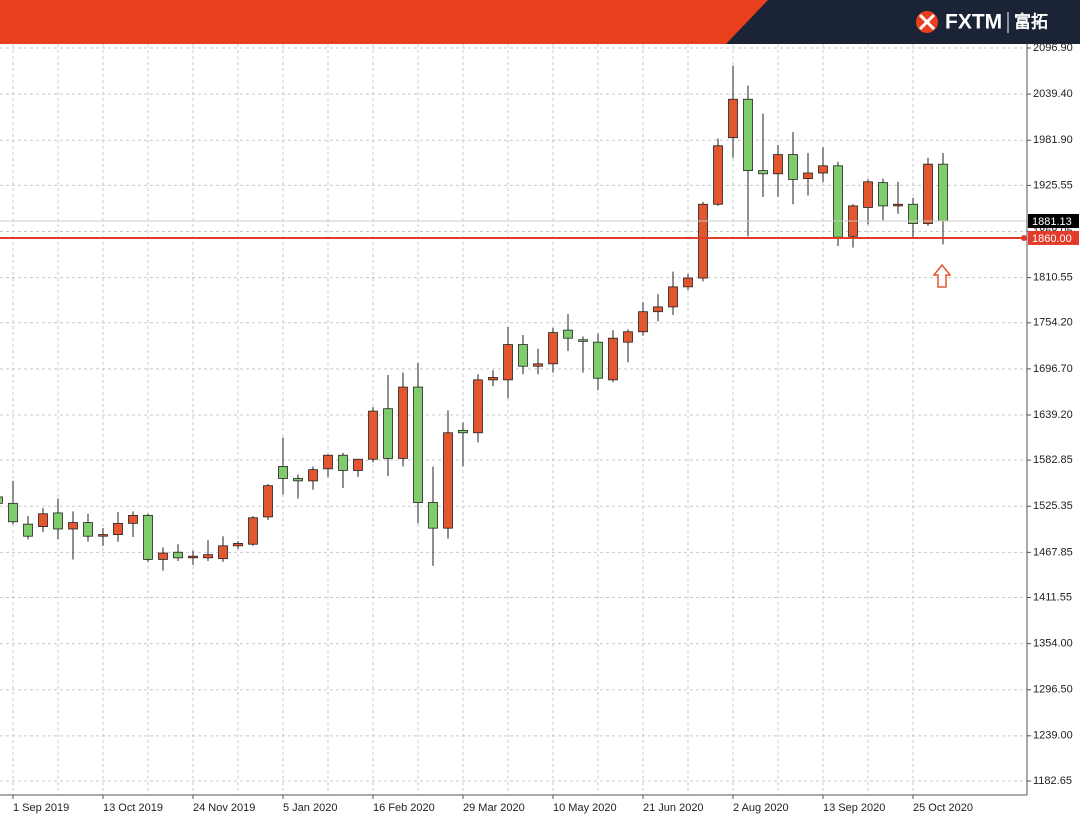  What do you see at coordinates (1053, 48) in the screenshot?
I see `y-tick-label: 2096.90` at bounding box center [1053, 48].